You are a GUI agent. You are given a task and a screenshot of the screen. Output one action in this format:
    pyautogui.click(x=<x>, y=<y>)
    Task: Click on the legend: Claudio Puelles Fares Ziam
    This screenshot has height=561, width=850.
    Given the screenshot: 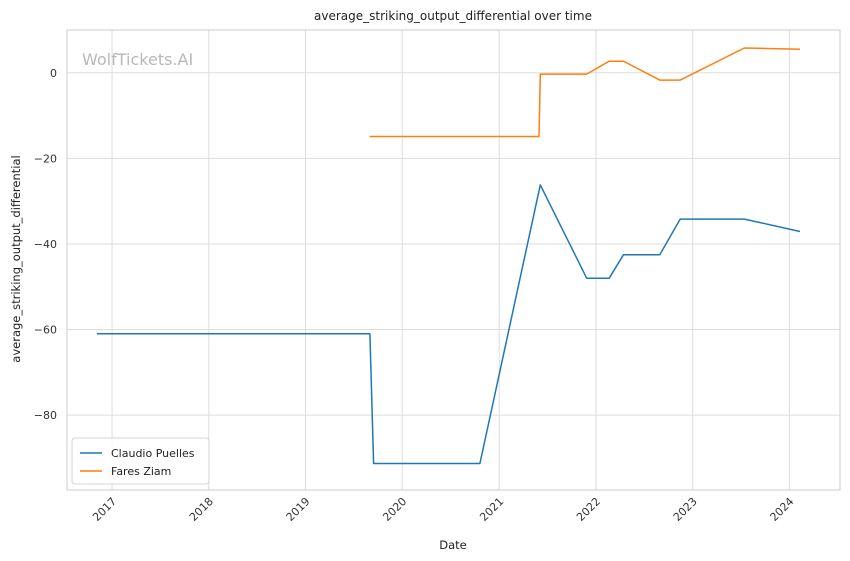 What is the action you would take?
    pyautogui.click(x=140, y=461)
    